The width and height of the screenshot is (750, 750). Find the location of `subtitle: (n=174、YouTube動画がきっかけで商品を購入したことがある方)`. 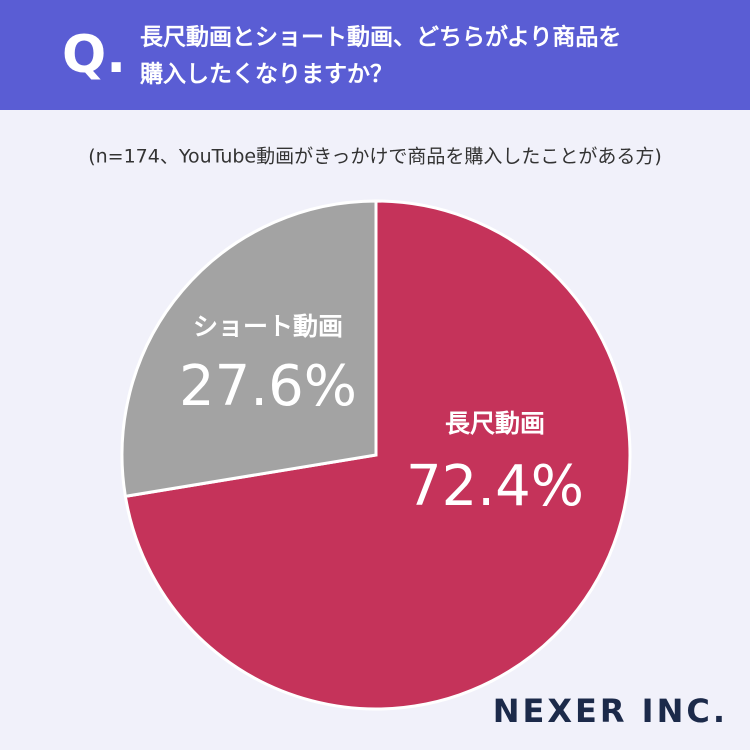

subtitle: (n=174、YouTube動画がきっかけで商品を購入したことがある方) is located at coordinates (375, 157).